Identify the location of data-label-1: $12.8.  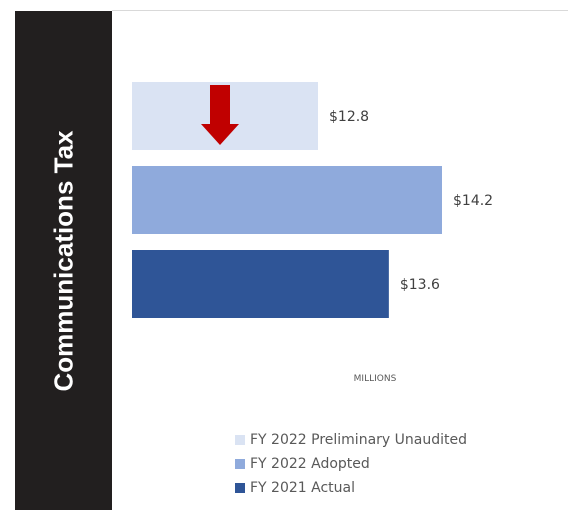
(349, 117).